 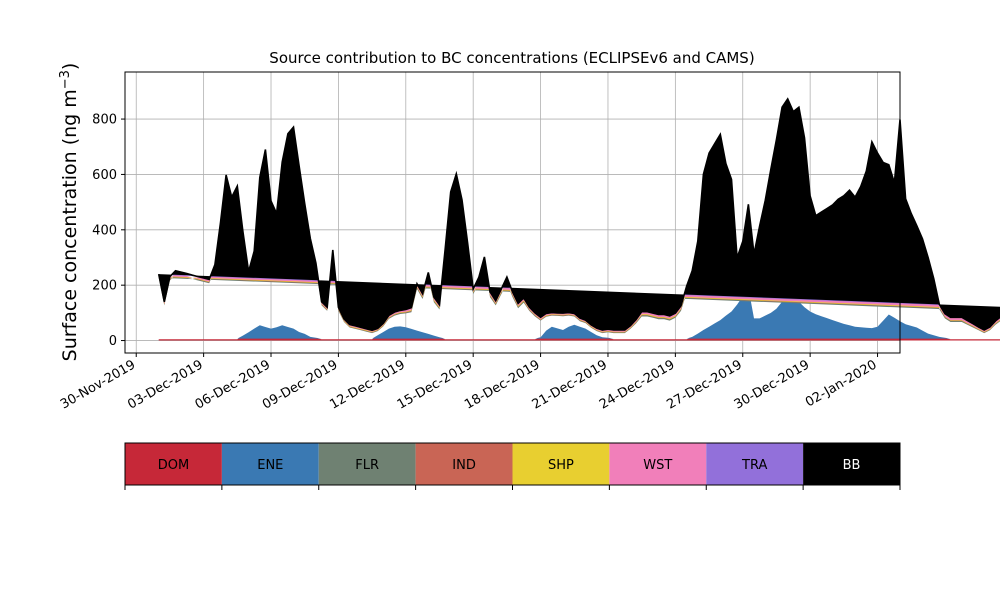 I want to click on y-tick-label: 600, so click(x=104, y=175).